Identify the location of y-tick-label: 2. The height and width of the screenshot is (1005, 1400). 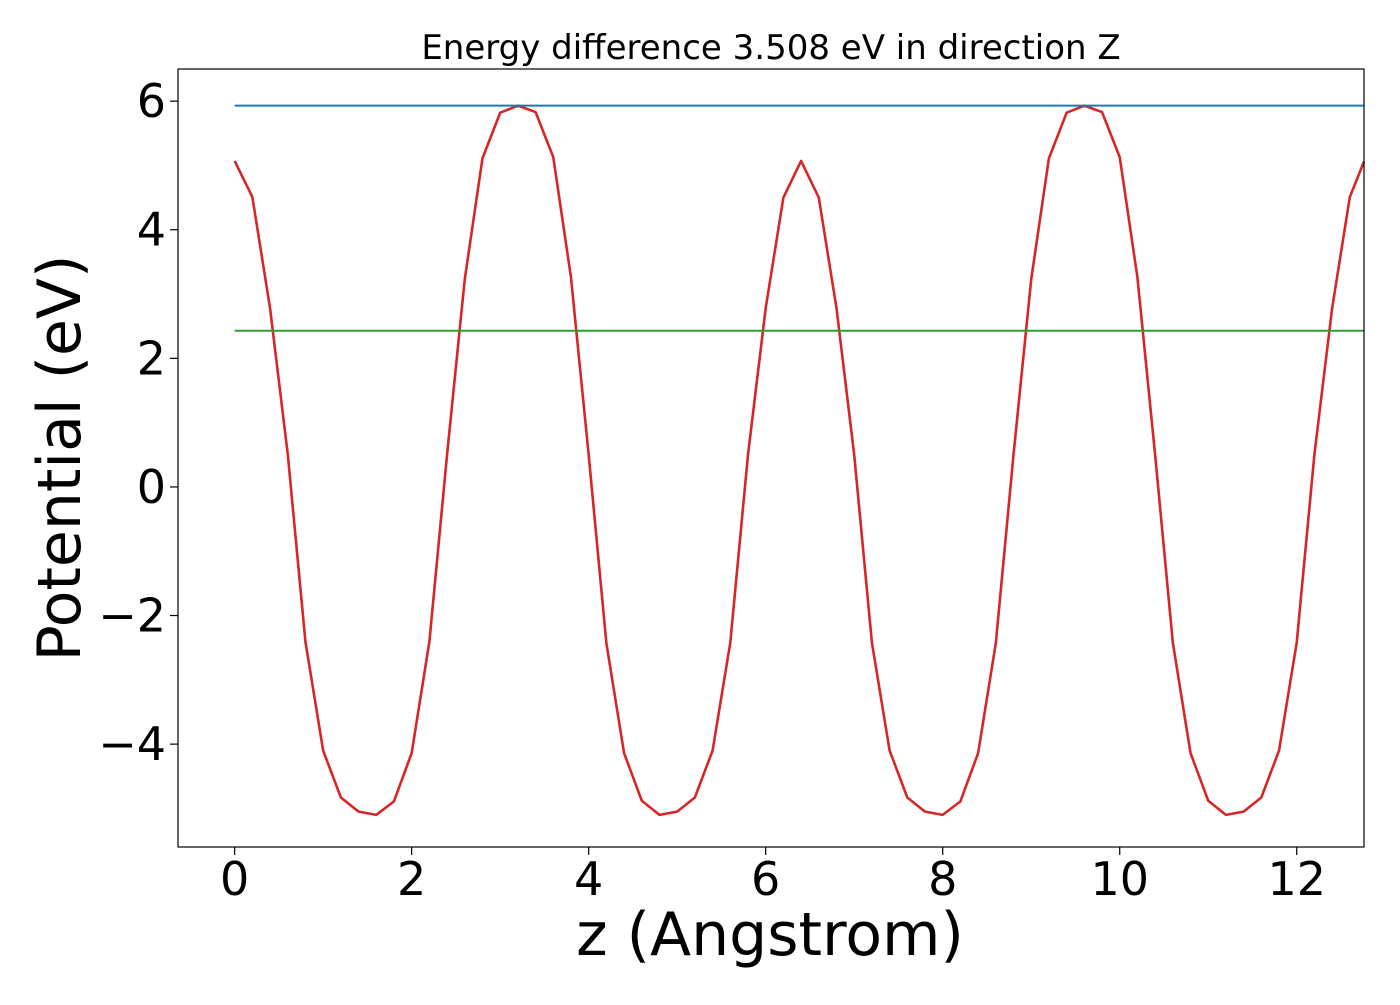
(151, 358).